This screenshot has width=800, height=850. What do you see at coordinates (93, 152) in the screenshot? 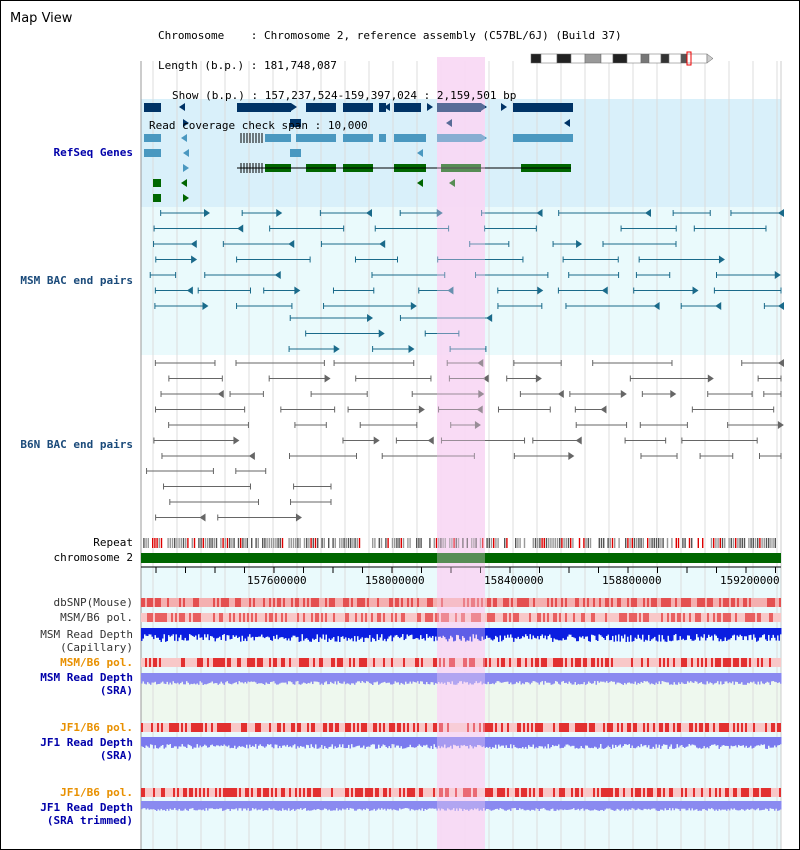
I see `track-label-refseq-genes: RefSeq Genes` at bounding box center [93, 152].